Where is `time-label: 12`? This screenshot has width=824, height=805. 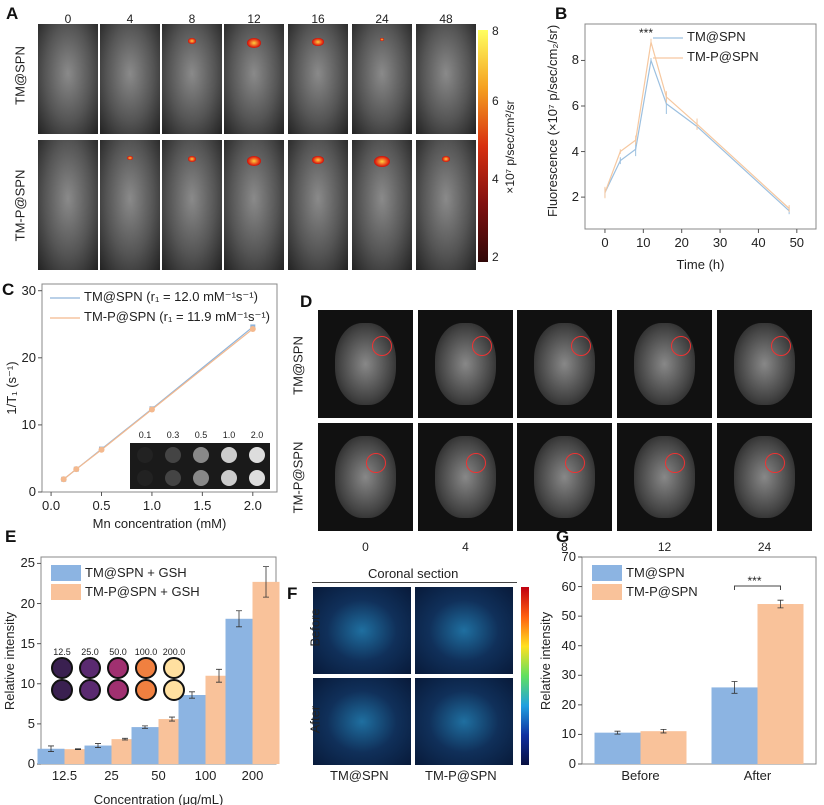 time-label: 12 is located at coordinates (254, 19).